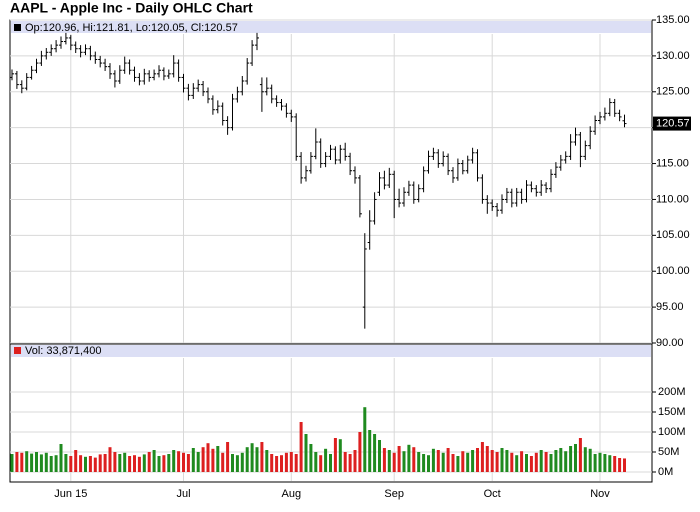 The image size is (700, 512). What do you see at coordinates (394, 494) in the screenshot?
I see `x-tick-label: Sep` at bounding box center [394, 494].